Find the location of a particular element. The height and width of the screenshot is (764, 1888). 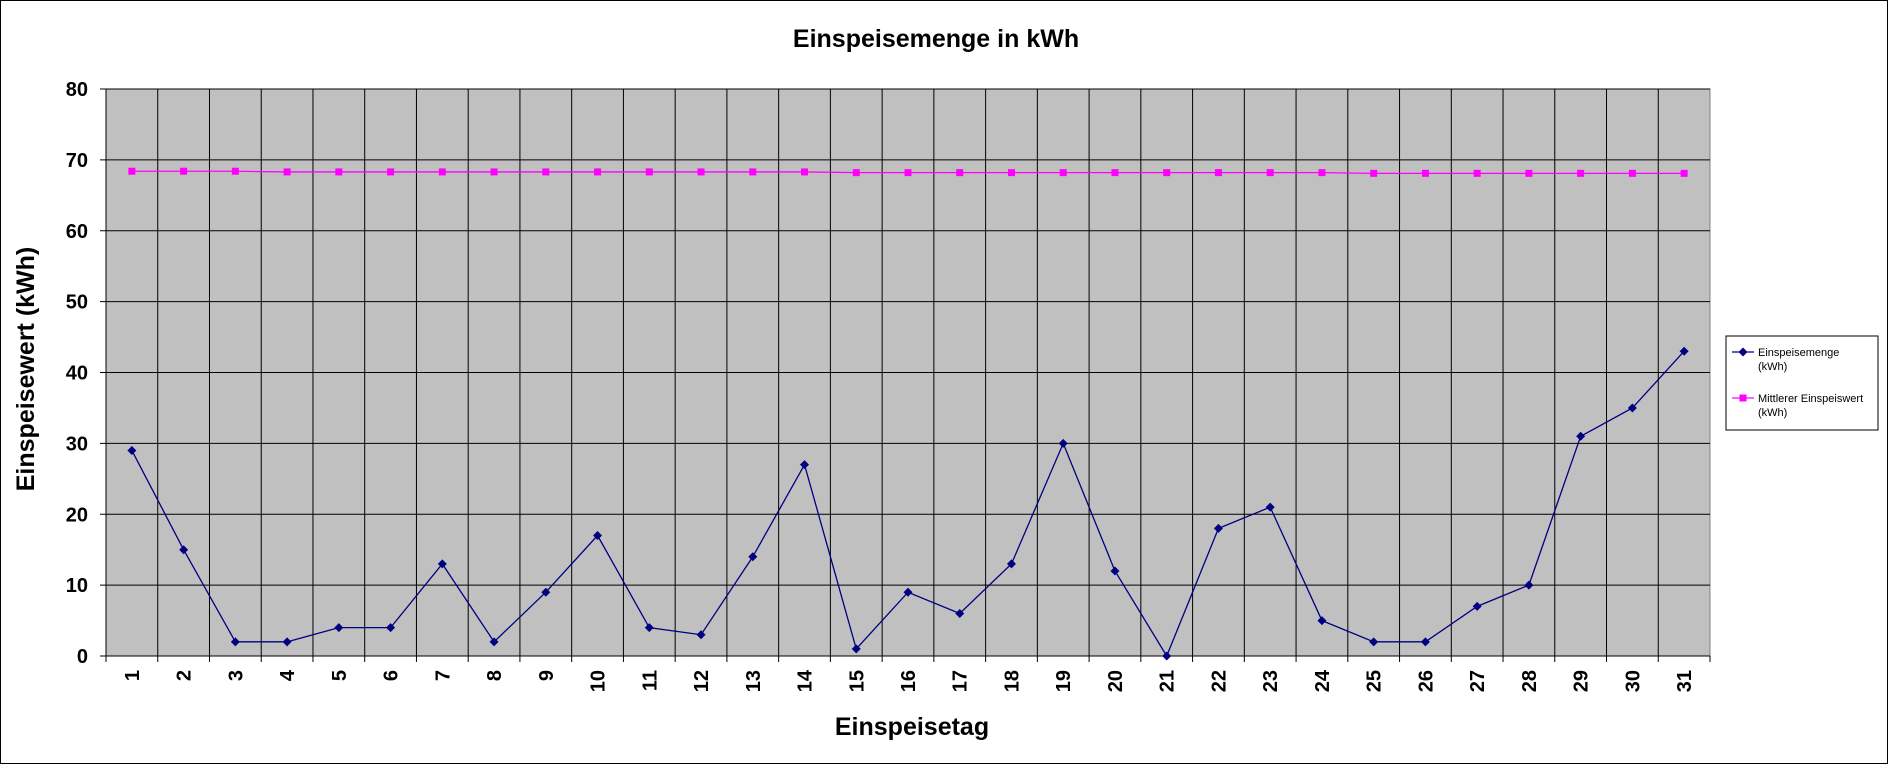

x-tick-label: 21 is located at coordinates (1168, 681).